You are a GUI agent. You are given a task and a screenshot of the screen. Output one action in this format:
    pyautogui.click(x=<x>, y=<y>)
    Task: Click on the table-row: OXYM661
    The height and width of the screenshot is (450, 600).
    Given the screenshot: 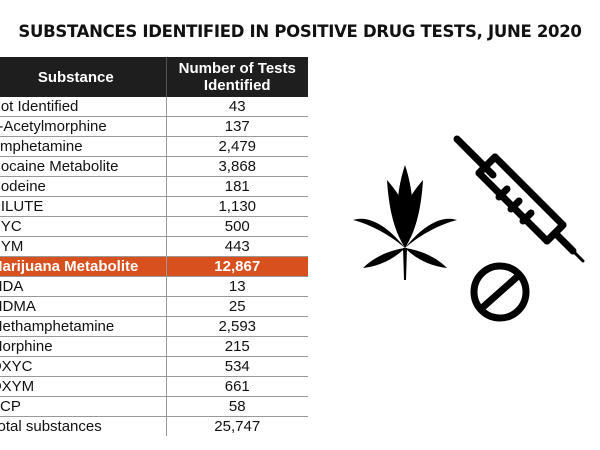 What is the action you would take?
    pyautogui.click(x=154, y=386)
    